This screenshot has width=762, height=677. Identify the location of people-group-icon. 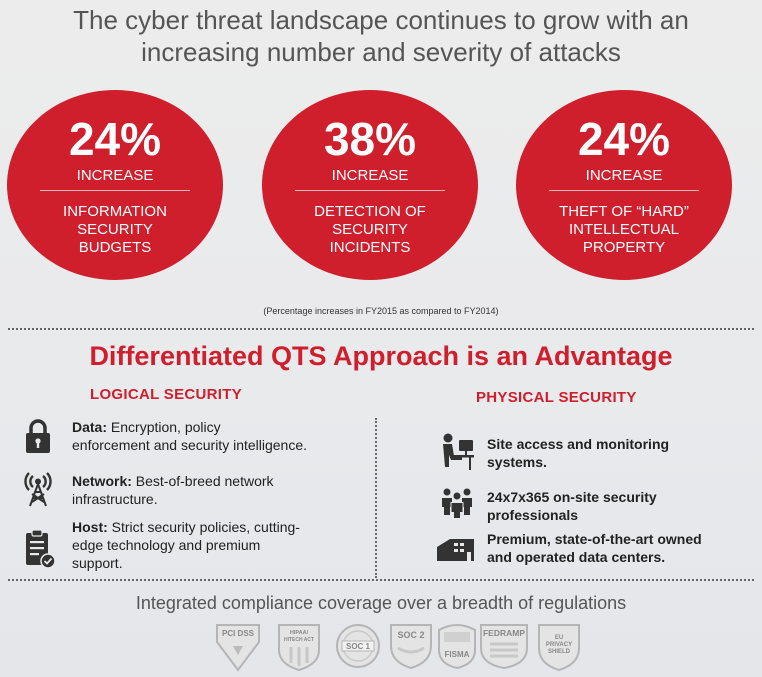
(457, 503).